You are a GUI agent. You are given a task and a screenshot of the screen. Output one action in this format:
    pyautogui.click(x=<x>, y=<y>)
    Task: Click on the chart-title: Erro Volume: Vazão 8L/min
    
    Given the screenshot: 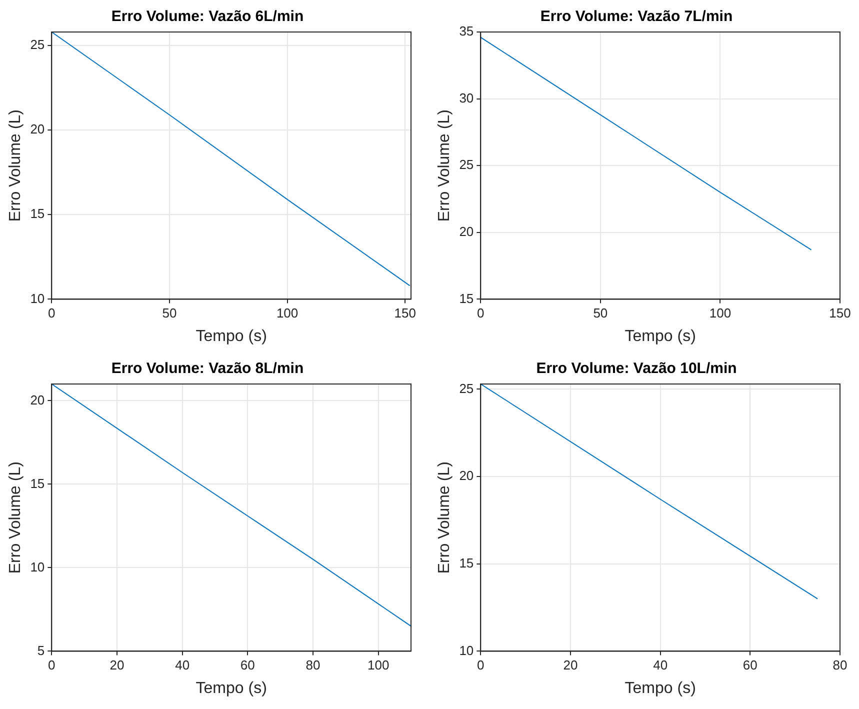 What is the action you would take?
    pyautogui.click(x=207, y=369)
    